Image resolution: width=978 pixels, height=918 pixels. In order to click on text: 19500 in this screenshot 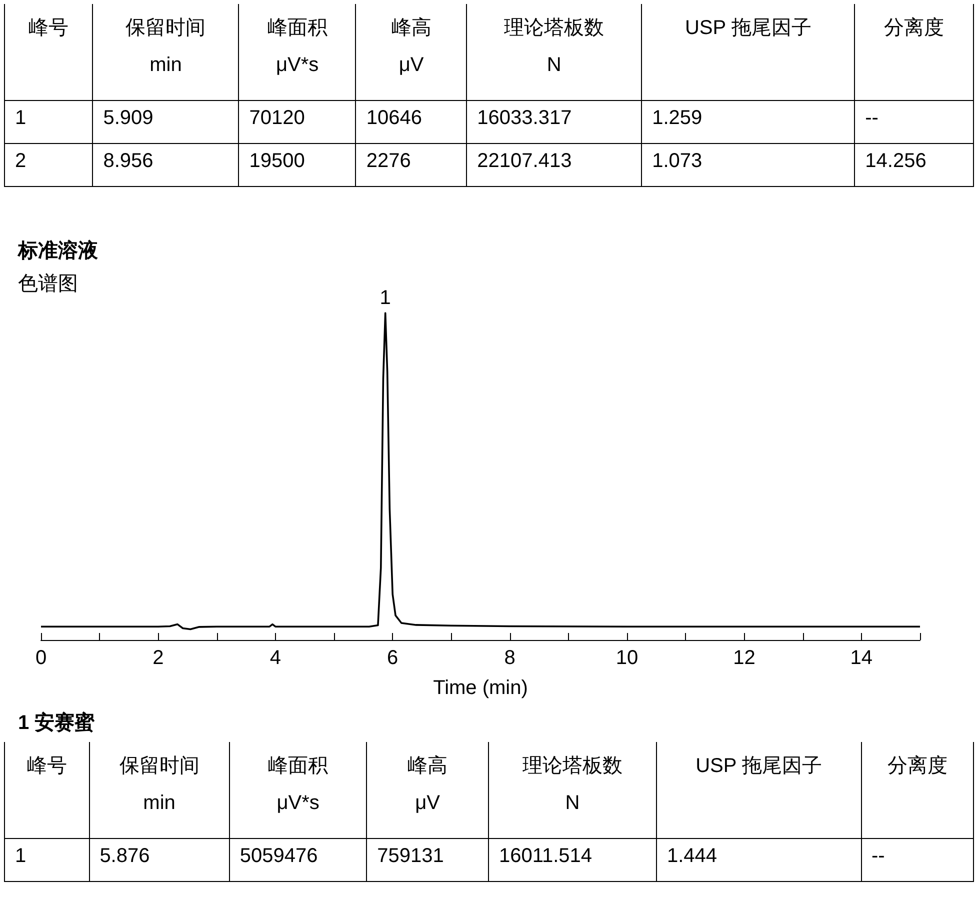, I will do `click(297, 165)`.